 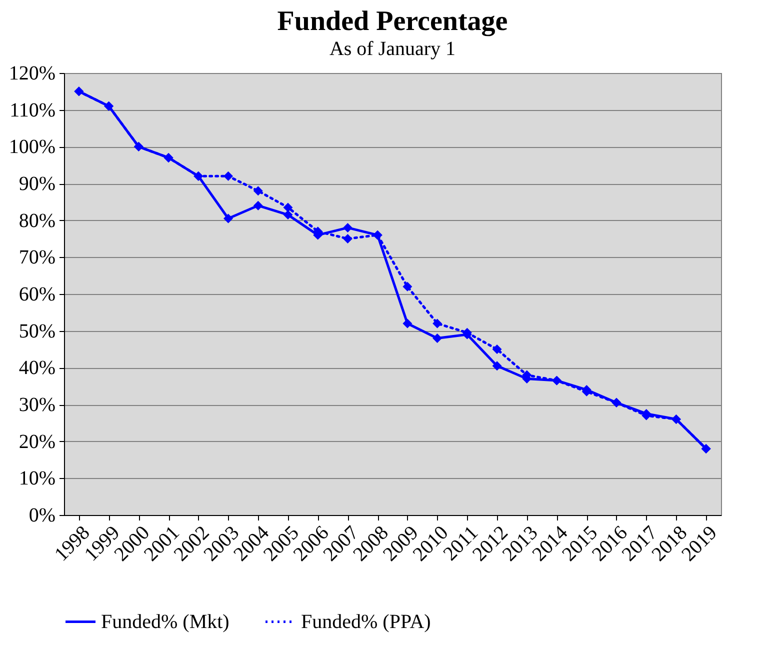 I want to click on y-tick-label: 10%, so click(x=37, y=479).